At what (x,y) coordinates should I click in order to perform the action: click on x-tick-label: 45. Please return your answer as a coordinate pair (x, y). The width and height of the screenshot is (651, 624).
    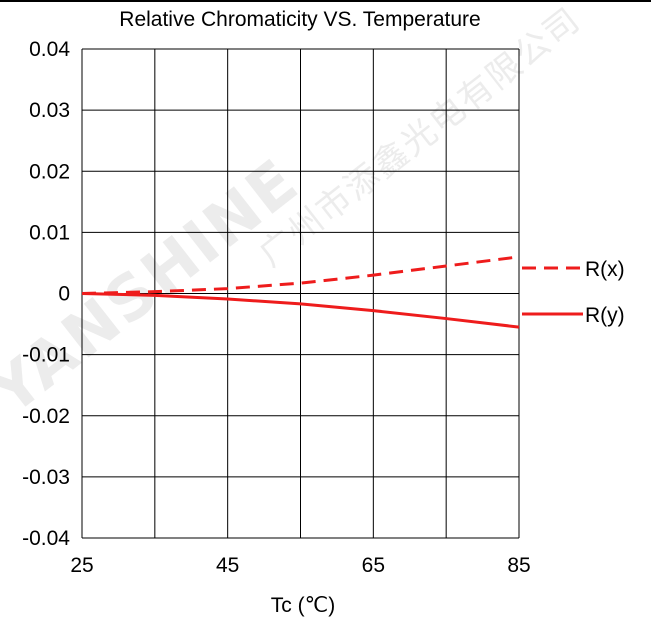
    Looking at the image, I should click on (227, 565).